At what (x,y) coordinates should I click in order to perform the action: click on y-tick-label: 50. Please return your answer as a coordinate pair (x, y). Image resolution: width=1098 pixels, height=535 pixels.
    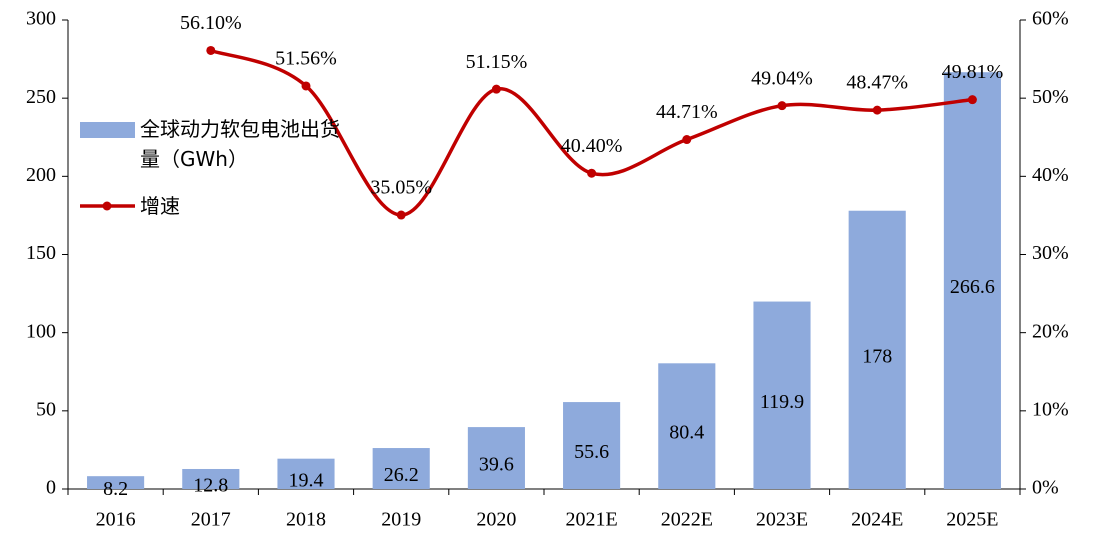
    Looking at the image, I should click on (46, 409).